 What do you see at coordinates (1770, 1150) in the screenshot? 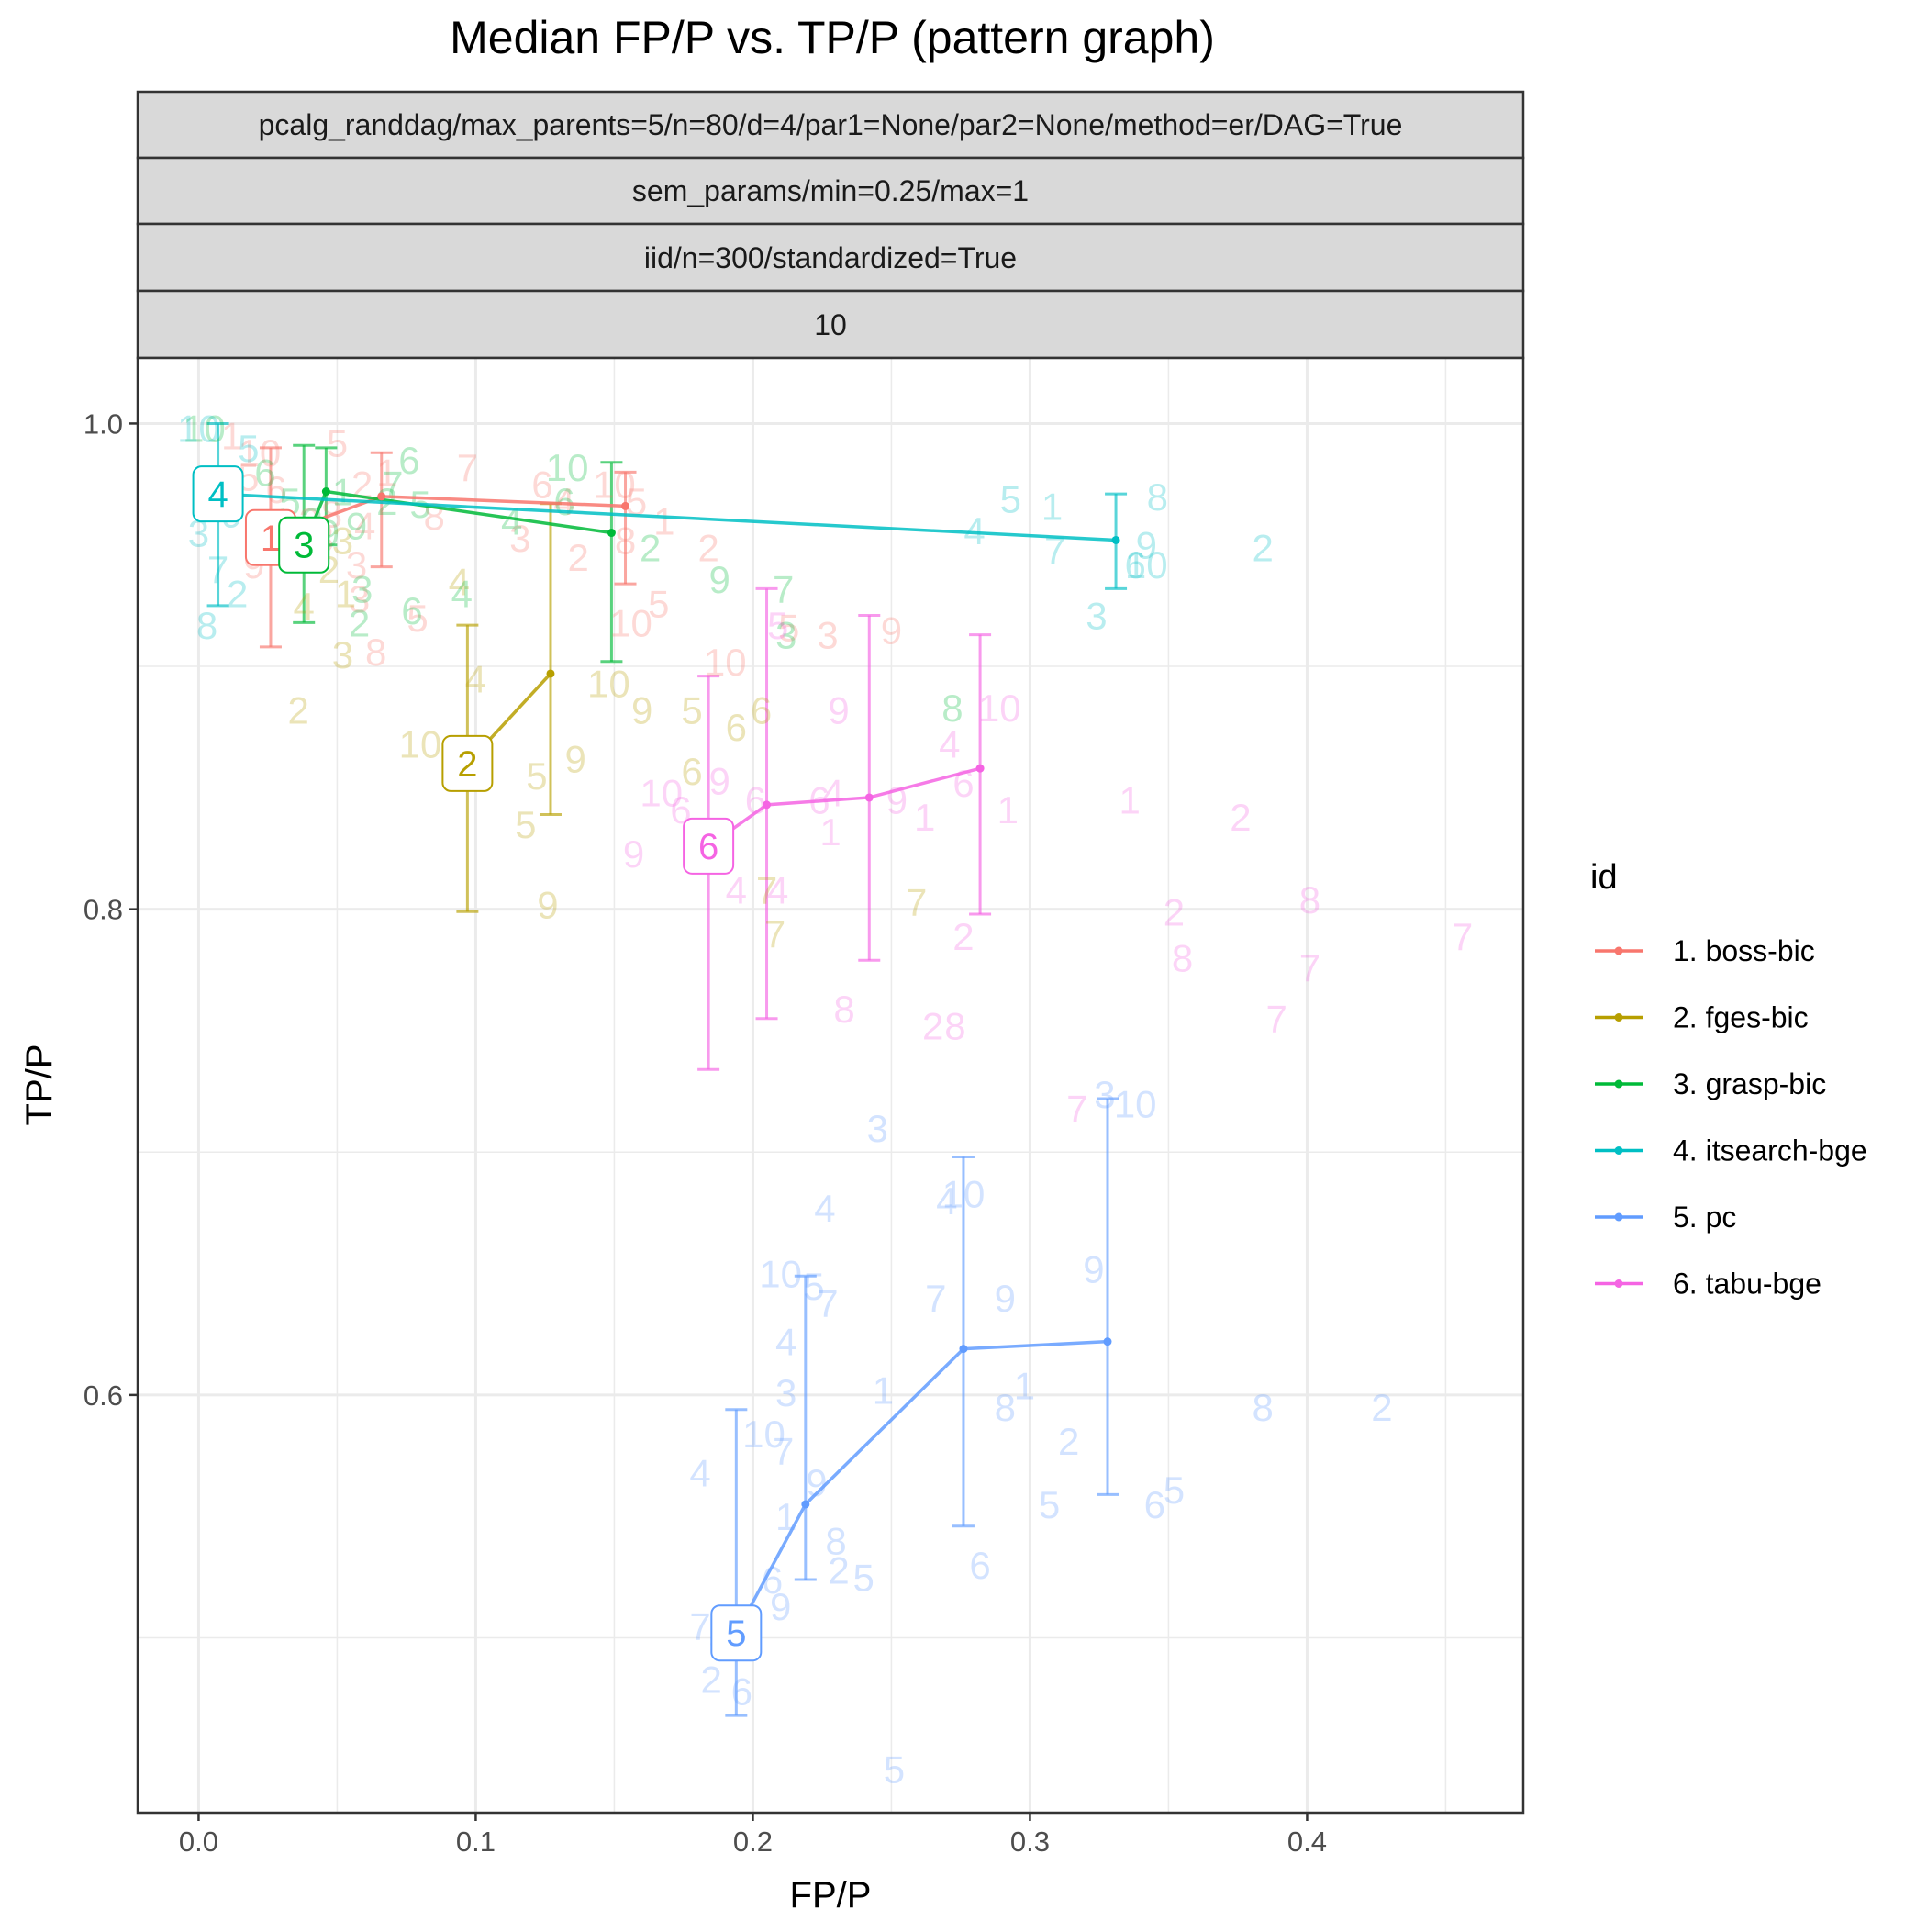
I see `legend-label: 4. itsearch-bge` at bounding box center [1770, 1150].